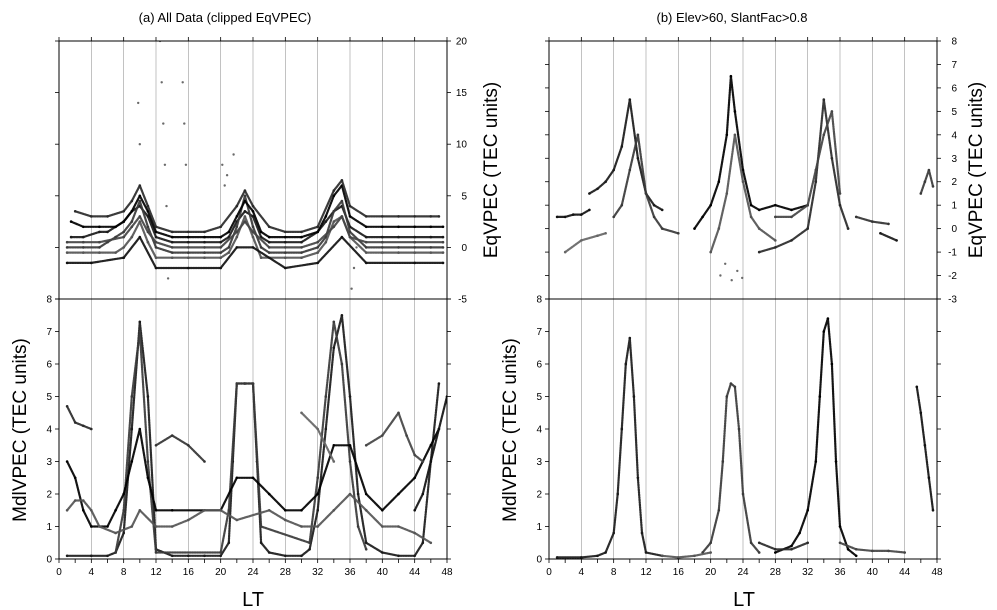 The width and height of the screenshot is (997, 610). Describe the element at coordinates (954, 88) in the screenshot. I see `y-tick-label: 6` at that location.